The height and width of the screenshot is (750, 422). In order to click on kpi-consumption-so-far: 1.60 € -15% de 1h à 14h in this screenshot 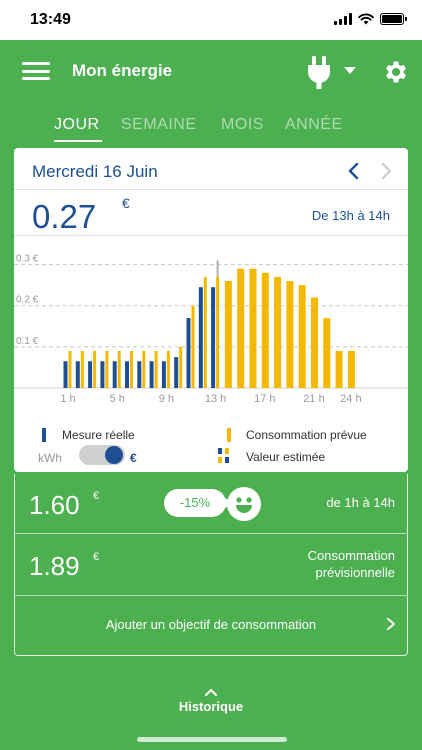, I will do `click(211, 504)`.